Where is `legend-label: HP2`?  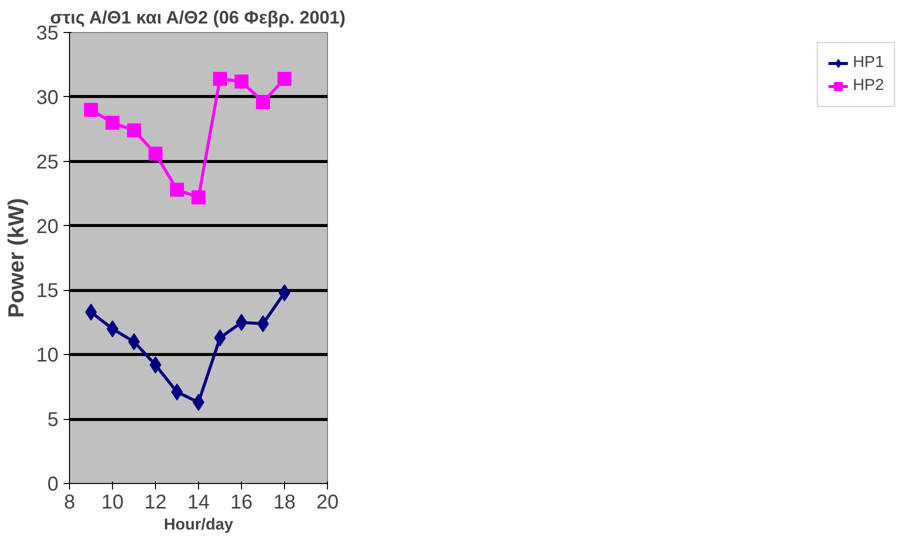 legend-label: HP2 is located at coordinates (868, 86).